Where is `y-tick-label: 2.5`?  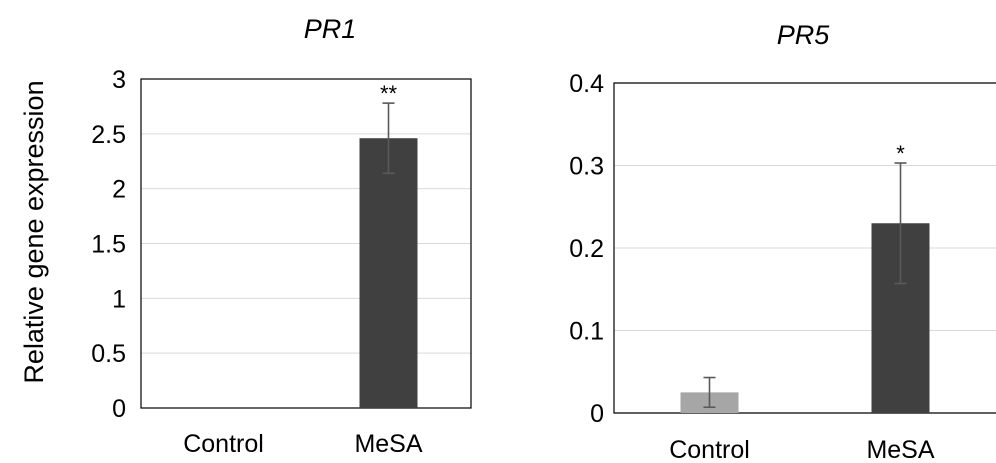
y-tick-label: 2.5 is located at coordinates (108, 135).